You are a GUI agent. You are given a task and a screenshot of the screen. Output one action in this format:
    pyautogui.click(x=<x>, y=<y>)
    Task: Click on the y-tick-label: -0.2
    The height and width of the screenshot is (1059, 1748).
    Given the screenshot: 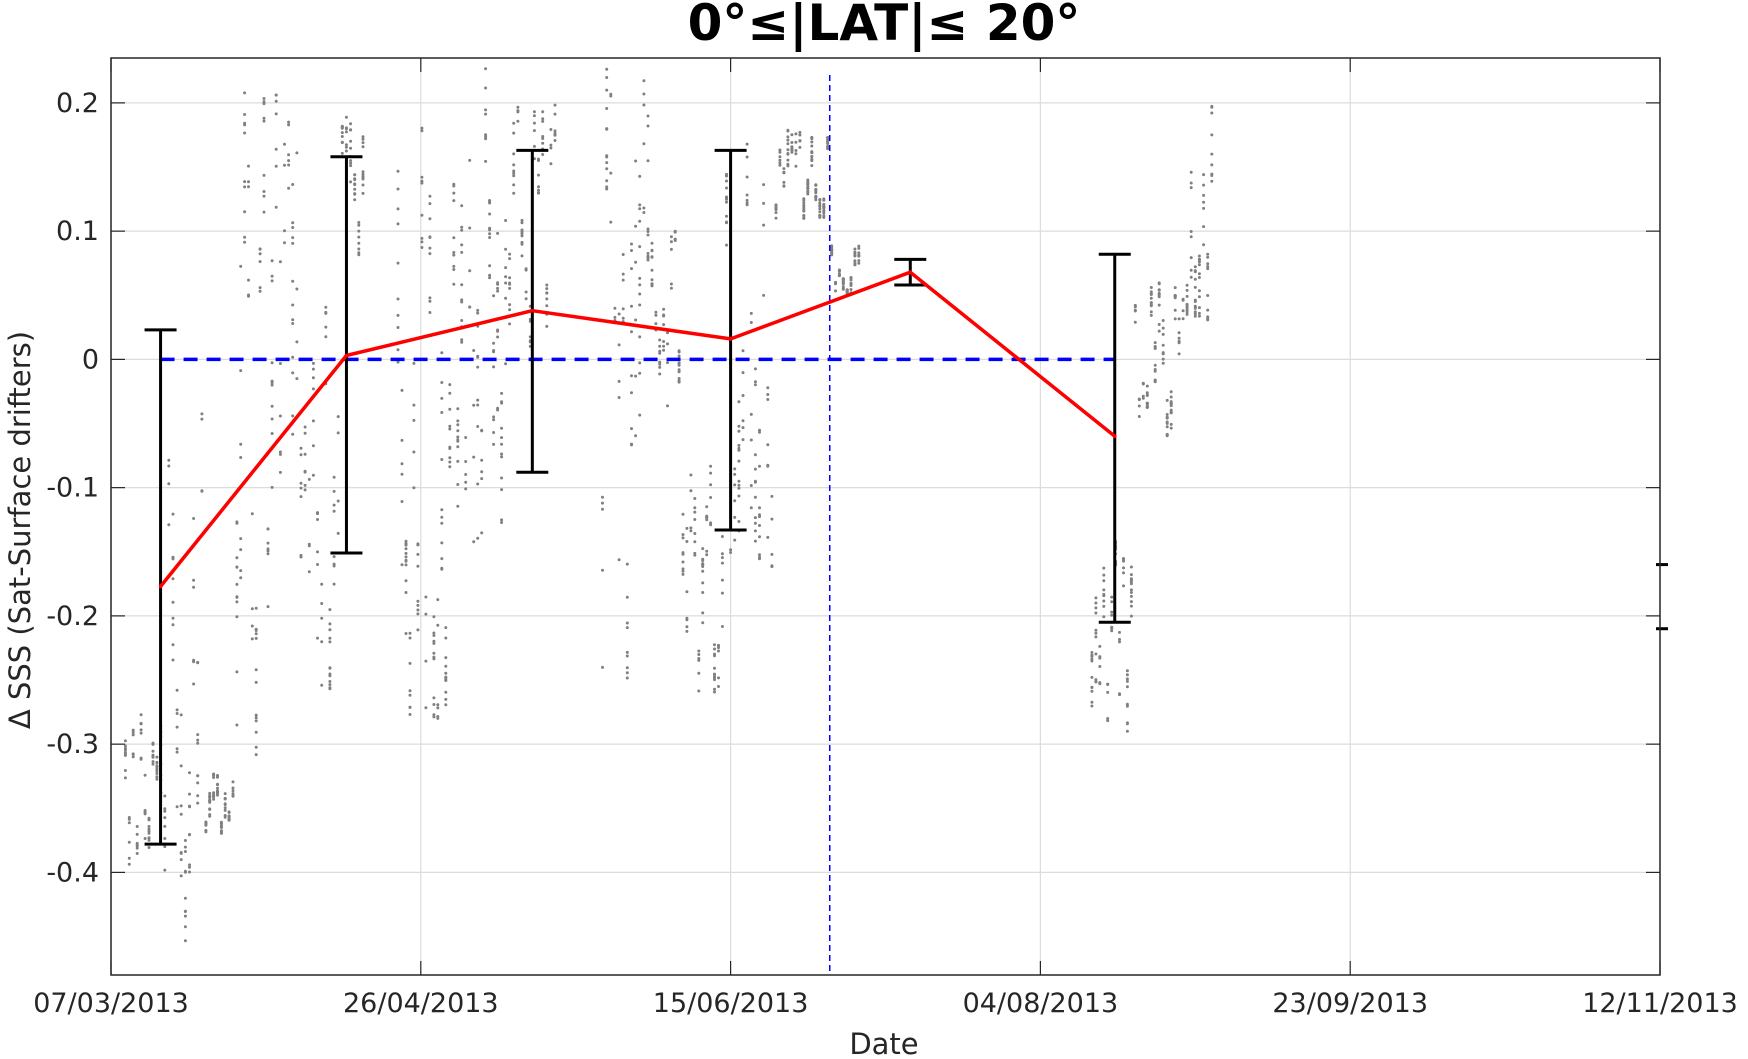 What is the action you would take?
    pyautogui.click(x=72, y=616)
    